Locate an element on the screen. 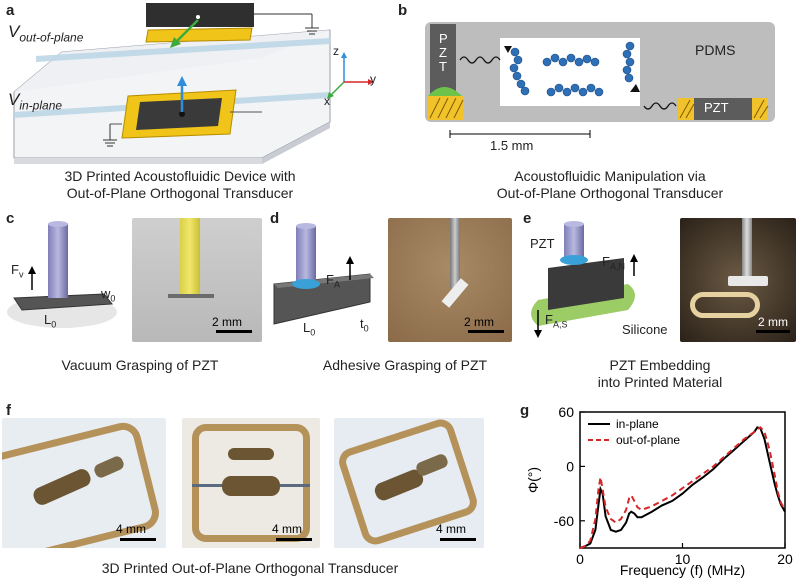 Image resolution: width=800 pixels, height=580 pixels. printed-silicone is located at coordinates (725, 305).